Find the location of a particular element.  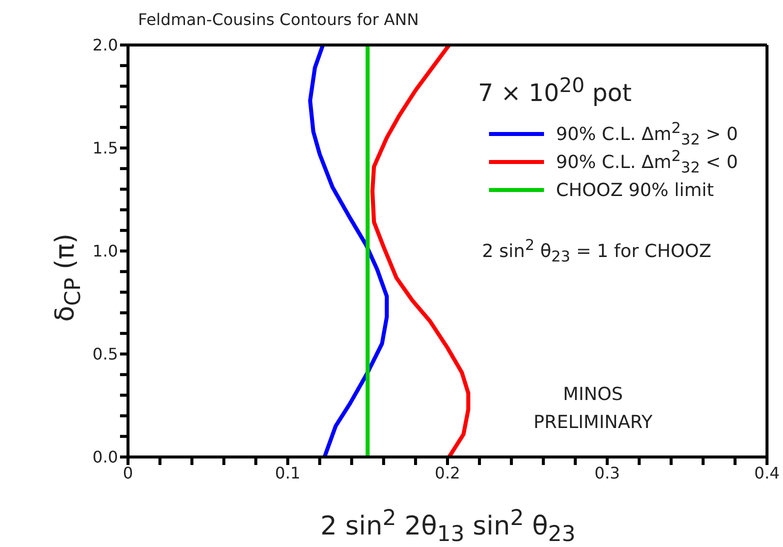

legend-label: 90% C.L. Δm$^{2}$$_{32}$ > 0 is located at coordinates (647, 134).